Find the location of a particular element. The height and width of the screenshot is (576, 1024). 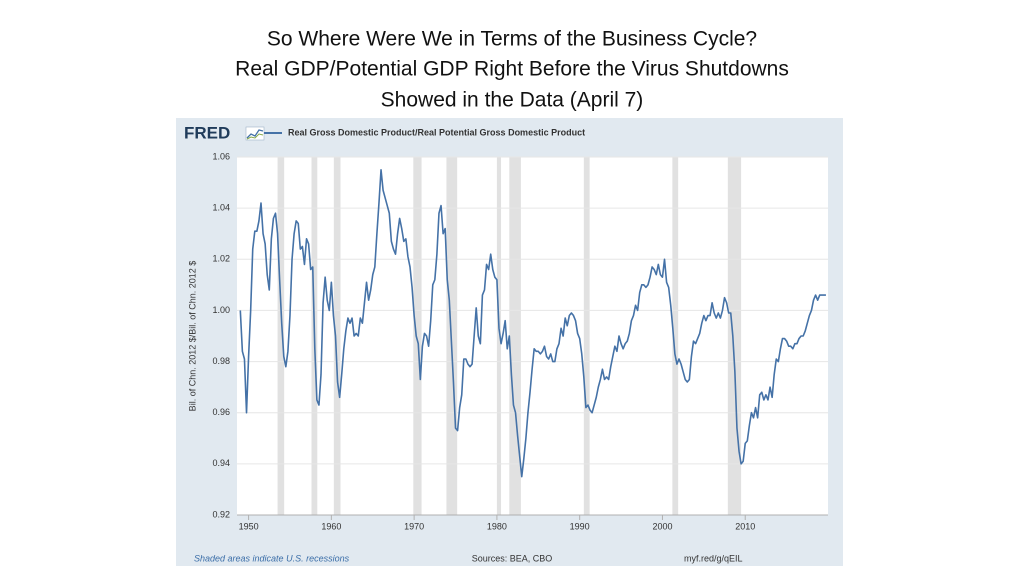

logo-icon is located at coordinates (255, 133).